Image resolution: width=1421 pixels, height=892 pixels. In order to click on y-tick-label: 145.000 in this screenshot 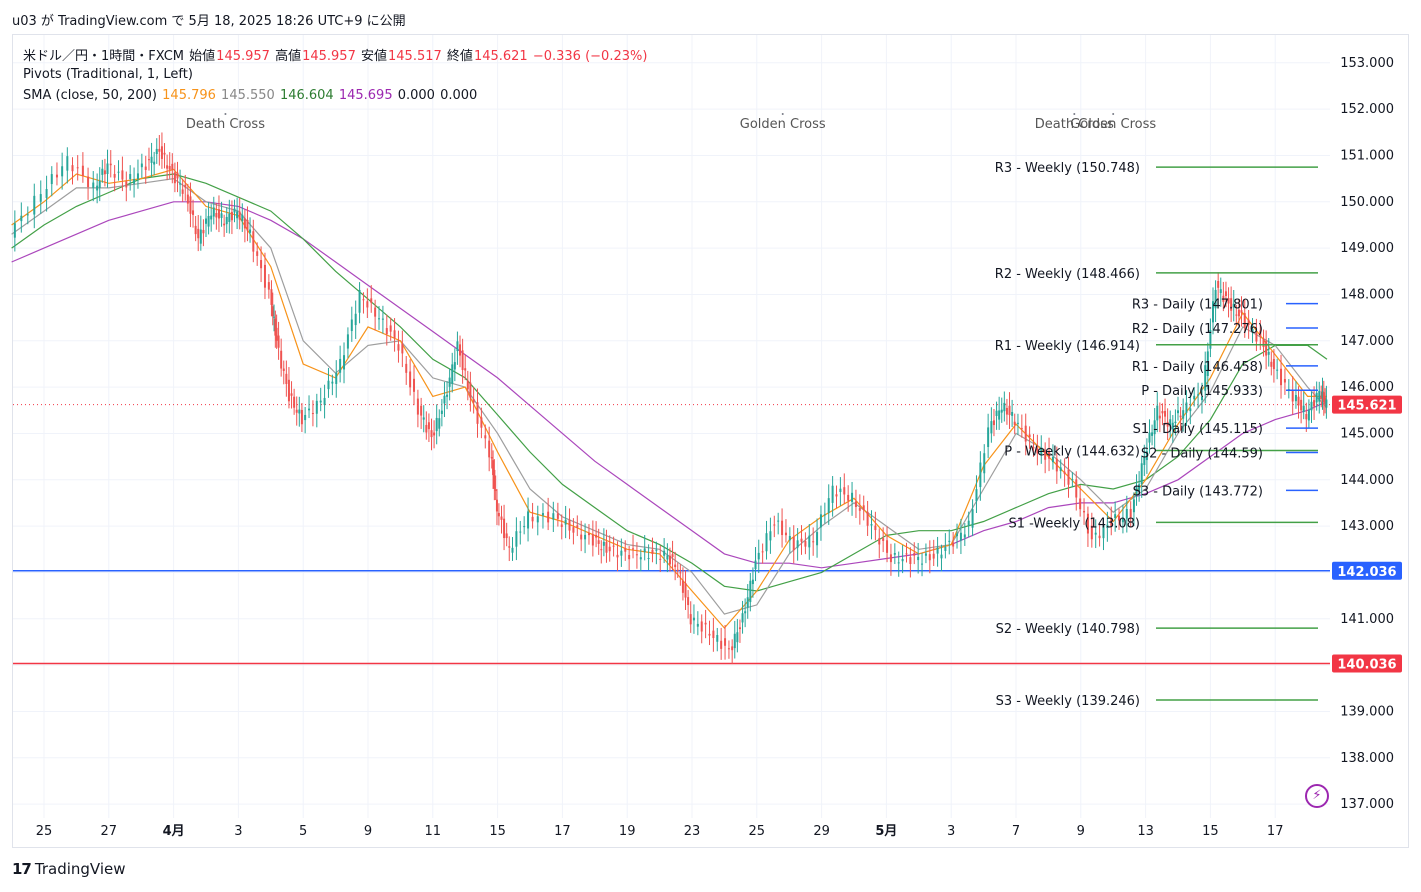, I will do `click(1367, 433)`.